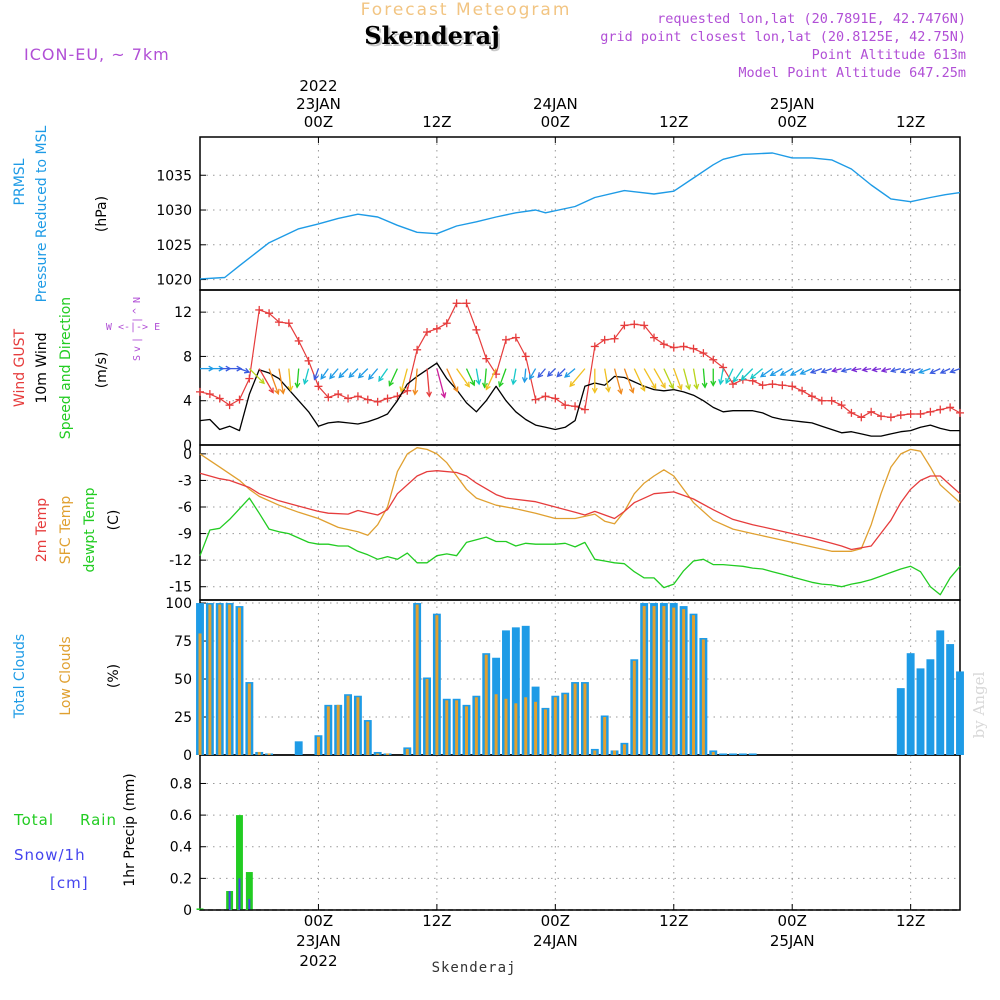 The height and width of the screenshot is (1000, 1000). What do you see at coordinates (183, 680) in the screenshot?
I see `y-tick-label: 50` at bounding box center [183, 680].